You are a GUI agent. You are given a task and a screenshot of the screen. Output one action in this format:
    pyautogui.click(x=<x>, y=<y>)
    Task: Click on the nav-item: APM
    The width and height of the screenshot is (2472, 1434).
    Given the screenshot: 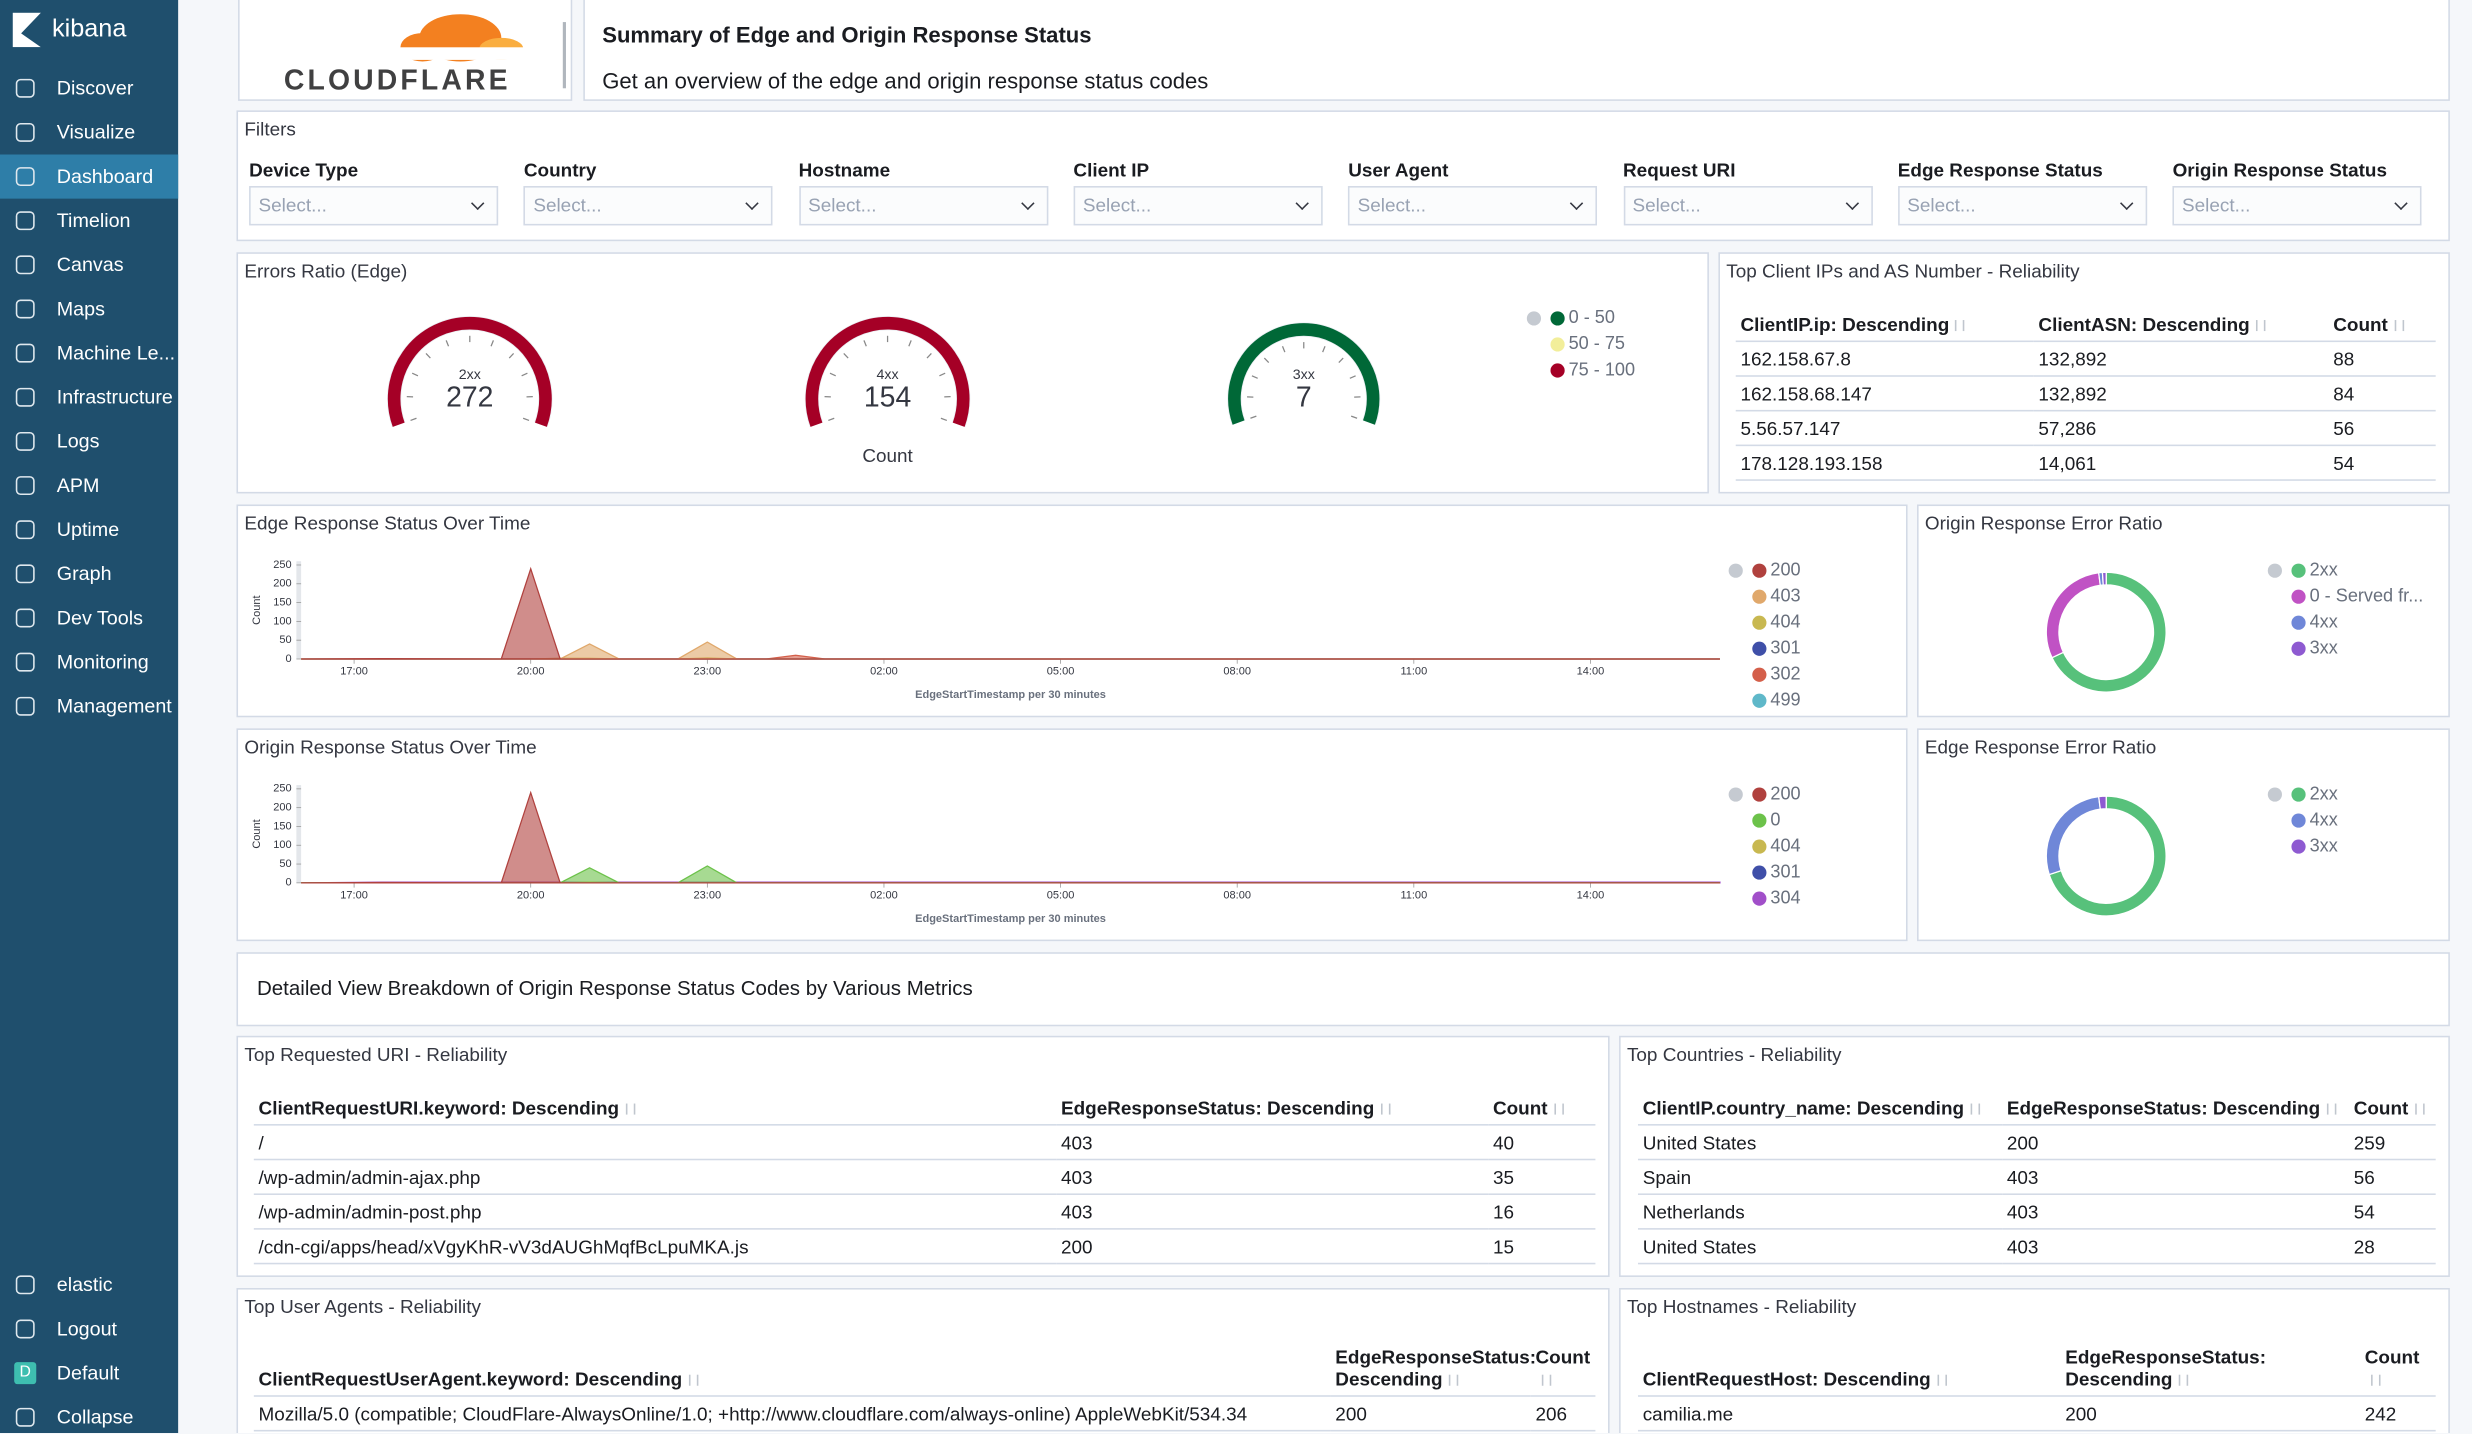 What is the action you would take?
    pyautogui.click(x=89, y=485)
    